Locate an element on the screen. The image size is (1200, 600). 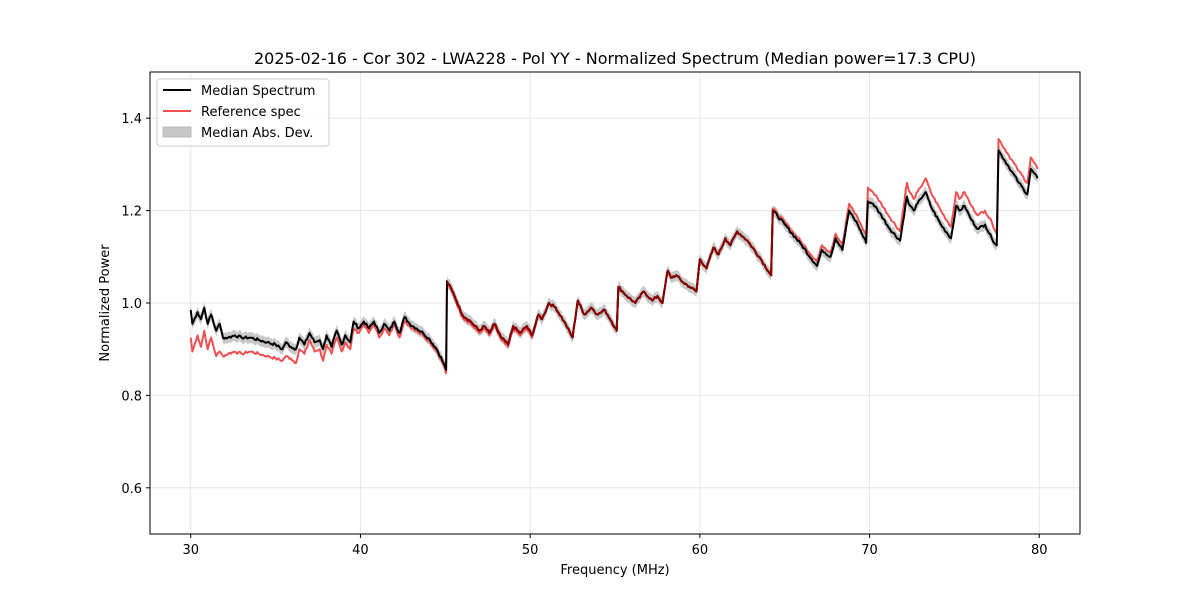
x-tick-label: 70 is located at coordinates (869, 550).